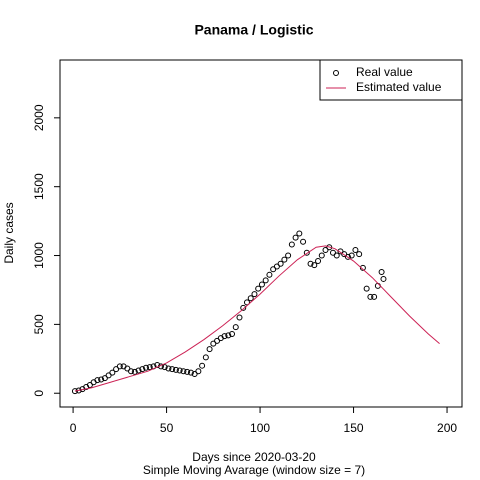 Image resolution: width=480 pixels, height=480 pixels. Describe the element at coordinates (39, 324) in the screenshot. I see `y-tick-label: 500` at that location.